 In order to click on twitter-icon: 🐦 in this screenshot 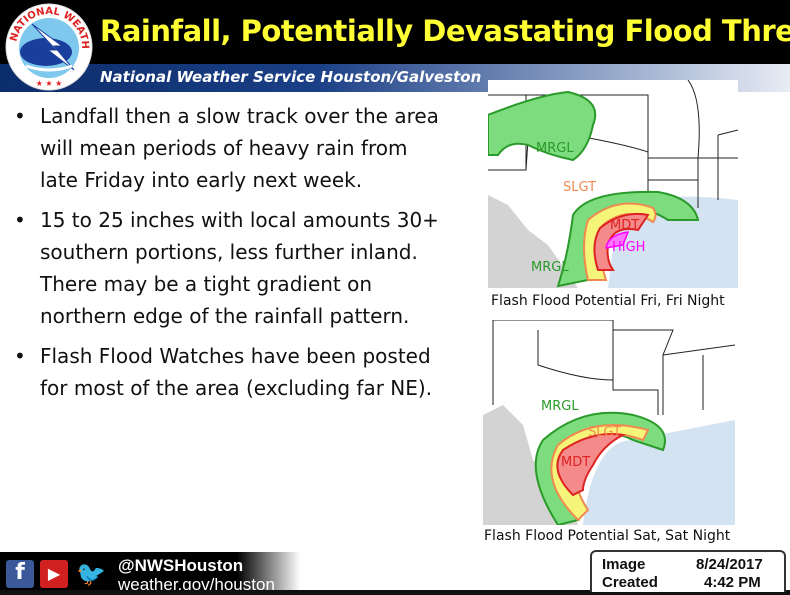, I will do `click(91, 574)`.